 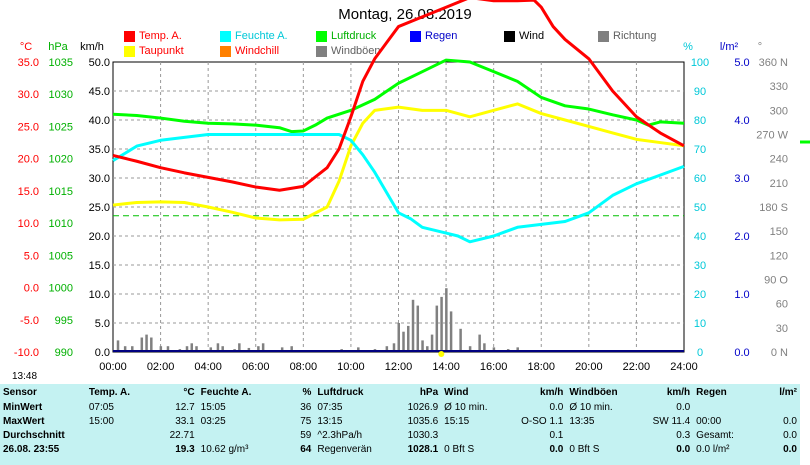 What do you see at coordinates (102, 353) in the screenshot?
I see `y-tick-wind: 0.0` at bounding box center [102, 353].